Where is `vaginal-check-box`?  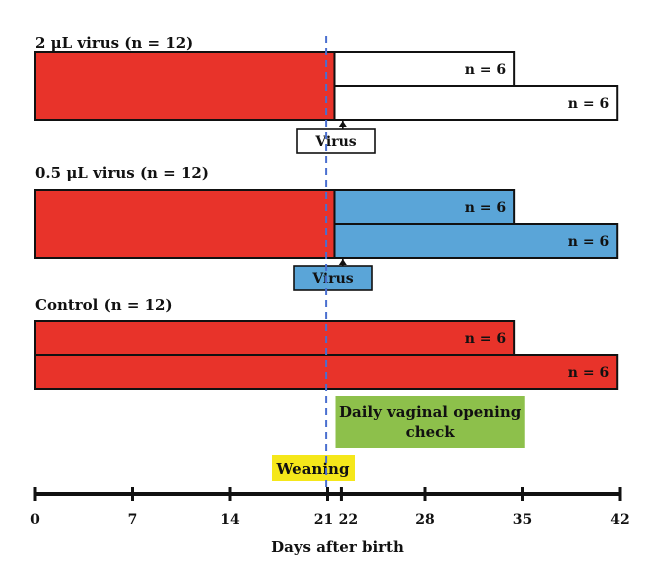 vaginal-check-box is located at coordinates (430, 422).